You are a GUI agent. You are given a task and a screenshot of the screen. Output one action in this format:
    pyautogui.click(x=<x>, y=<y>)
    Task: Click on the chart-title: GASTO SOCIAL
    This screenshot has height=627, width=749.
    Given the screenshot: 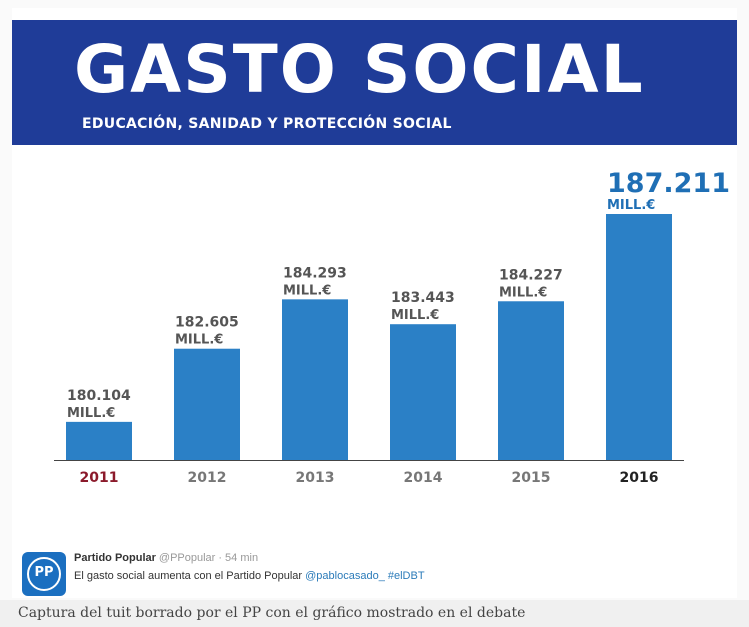 What is the action you would take?
    pyautogui.click(x=359, y=69)
    